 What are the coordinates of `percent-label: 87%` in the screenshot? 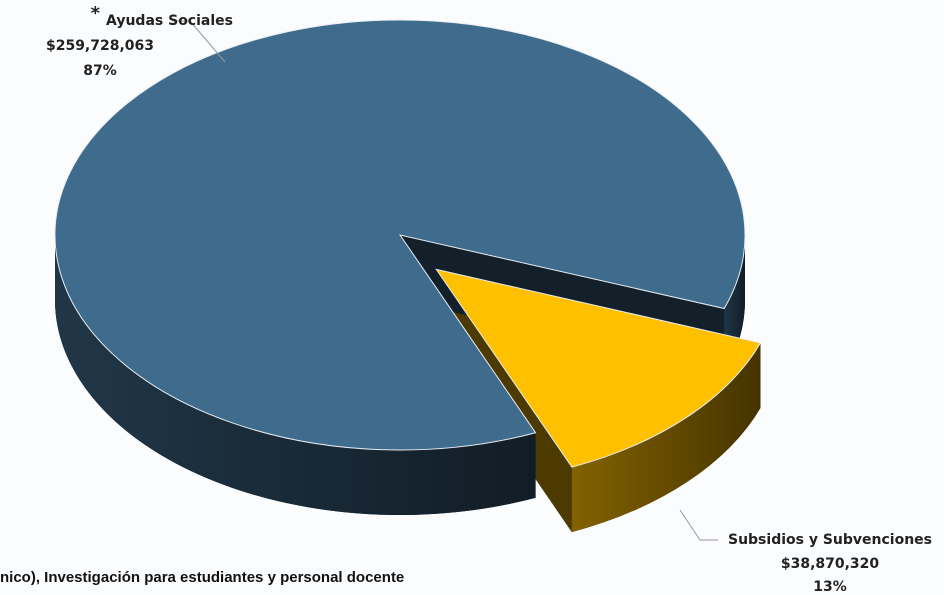 It's located at (100, 71).